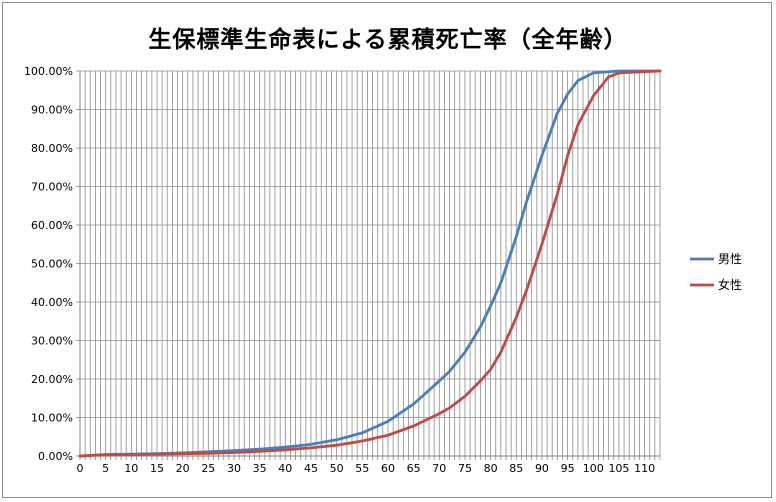 Image resolution: width=776 pixels, height=502 pixels. Describe the element at coordinates (52, 110) in the screenshot. I see `y-tick-label: 90.00%` at that location.